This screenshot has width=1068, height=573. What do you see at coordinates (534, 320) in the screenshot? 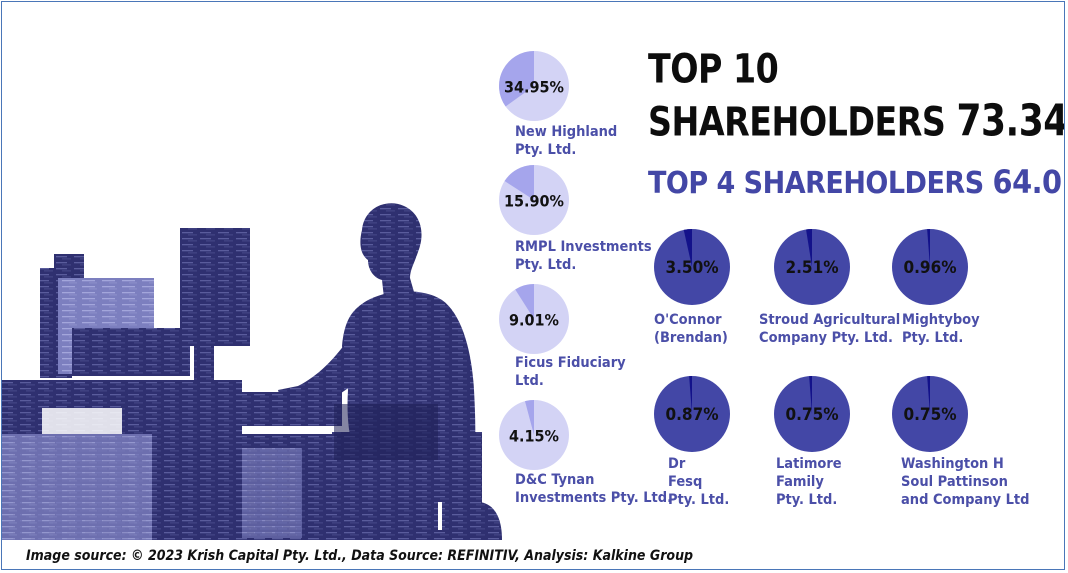
I see `pie-value-label: 9.01%` at bounding box center [534, 320].